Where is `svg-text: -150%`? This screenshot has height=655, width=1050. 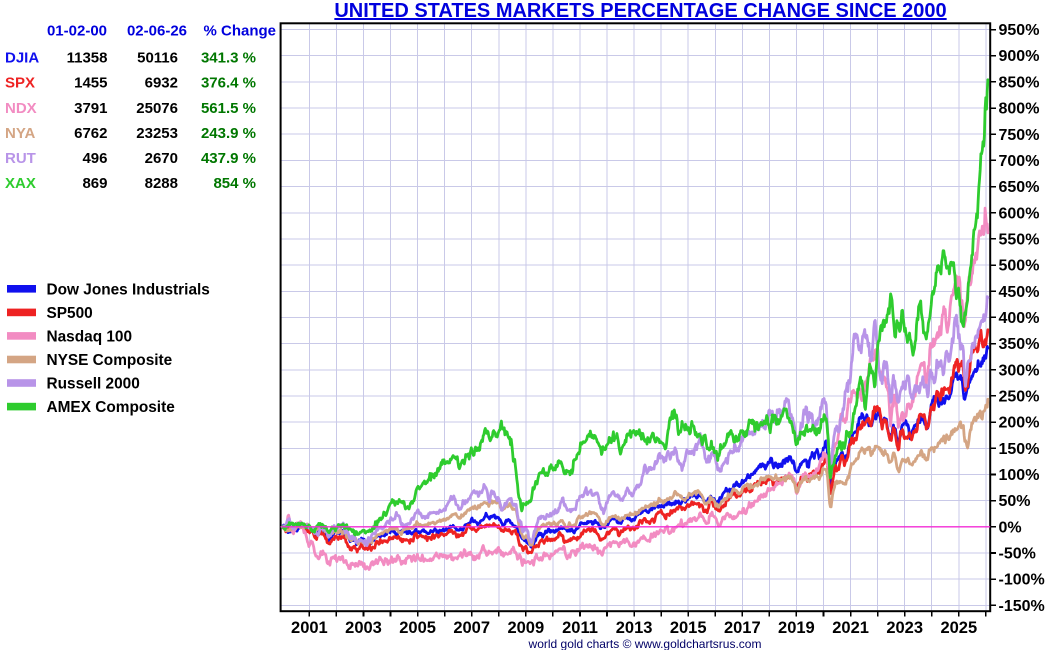
svg-text: -150% is located at coordinates (1022, 606).